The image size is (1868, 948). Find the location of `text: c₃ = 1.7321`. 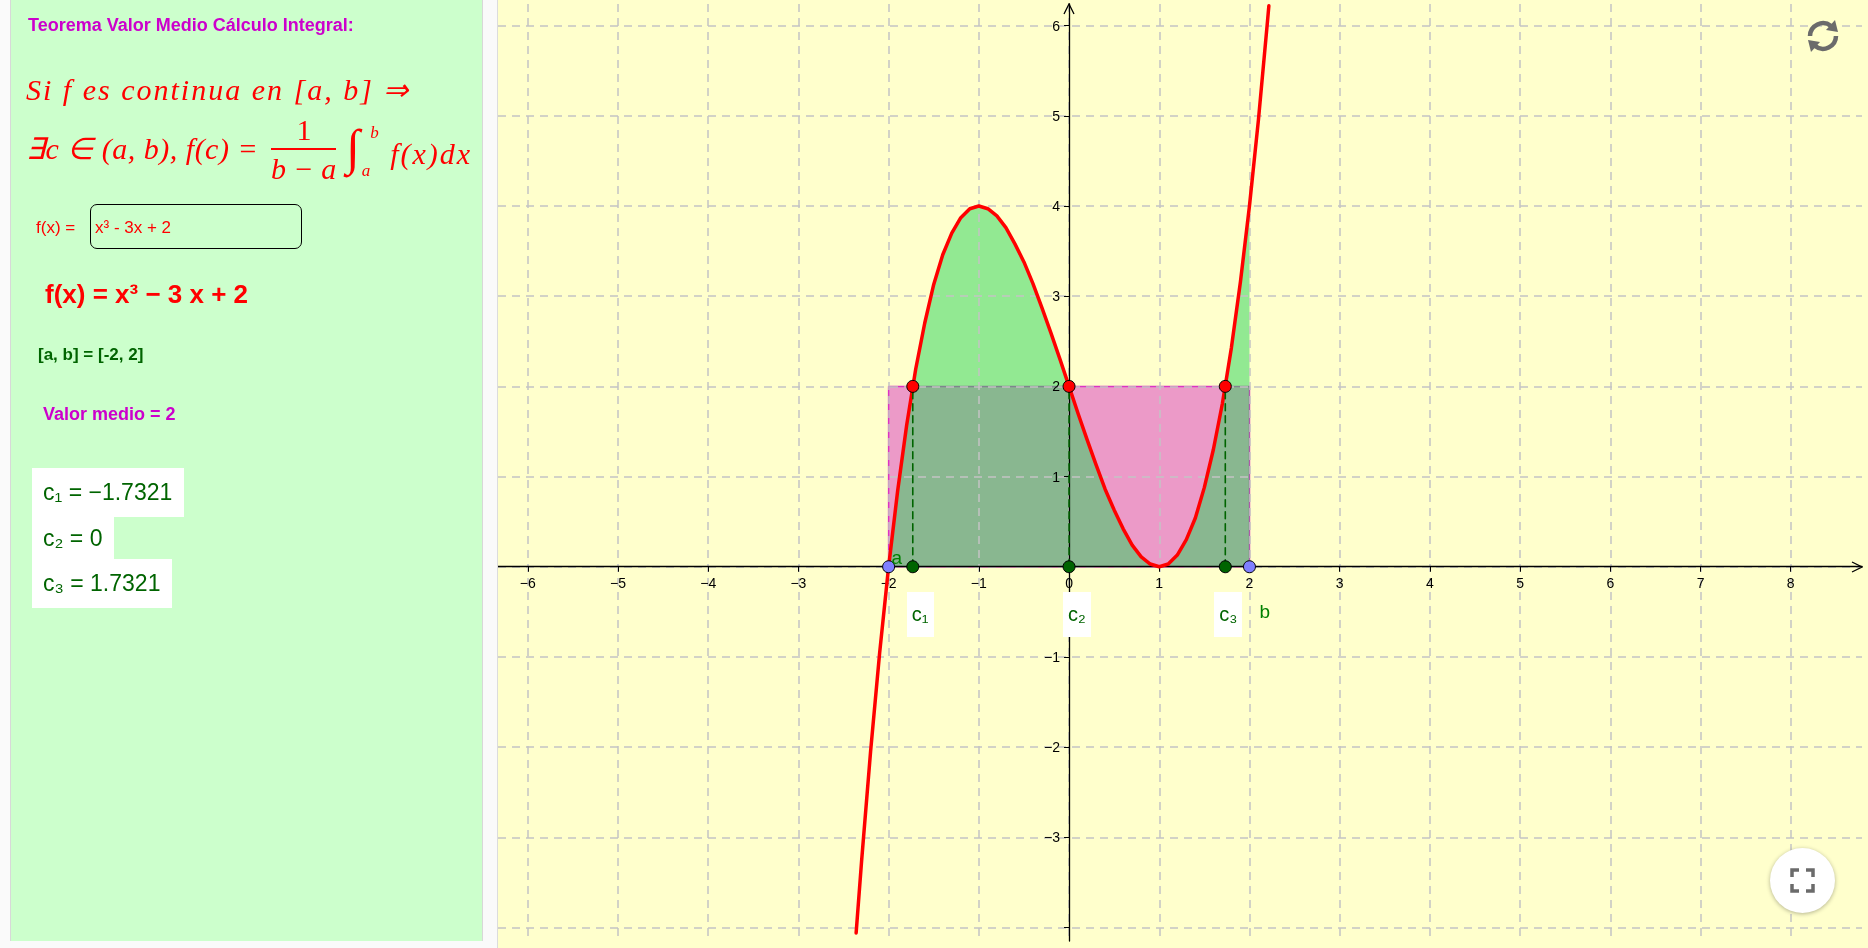

text: c₃ = 1.7321 is located at coordinates (102, 583).